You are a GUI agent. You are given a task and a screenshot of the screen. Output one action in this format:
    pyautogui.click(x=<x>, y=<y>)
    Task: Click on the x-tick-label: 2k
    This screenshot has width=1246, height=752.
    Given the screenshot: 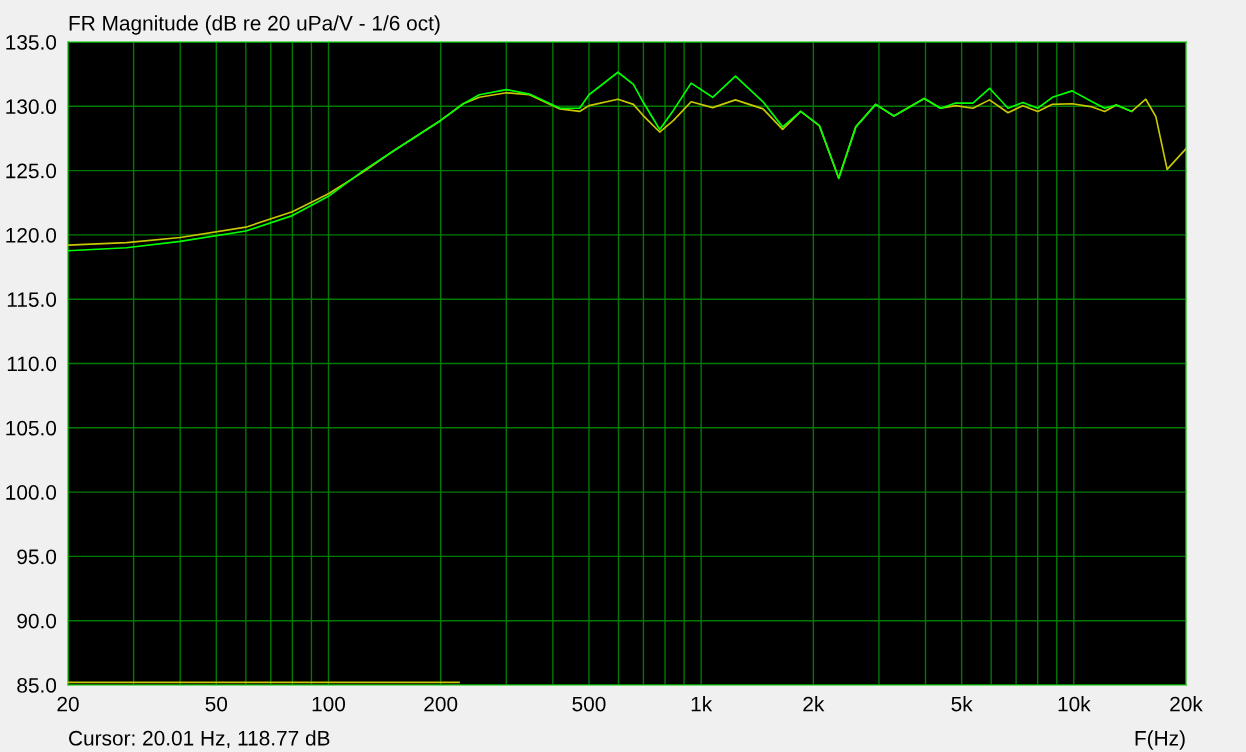 What is the action you would take?
    pyautogui.click(x=814, y=704)
    